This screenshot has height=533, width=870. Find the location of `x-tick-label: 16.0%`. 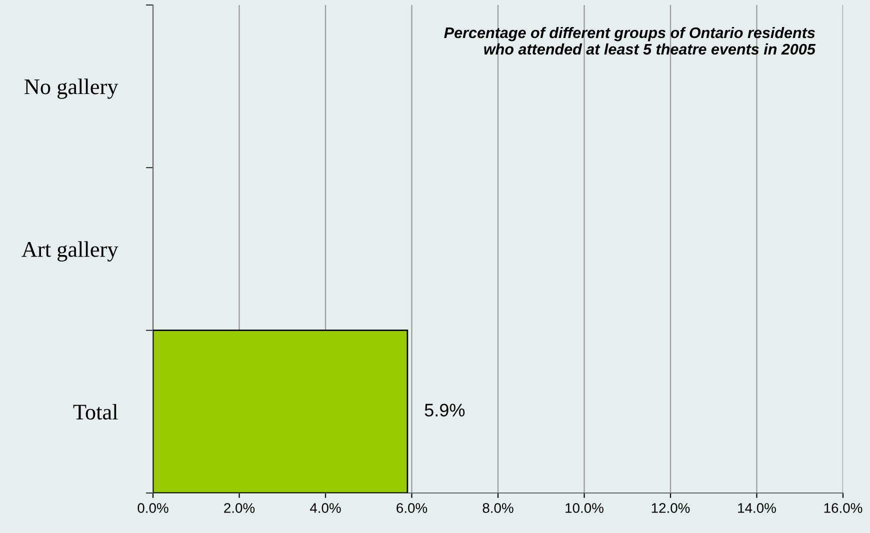

x-tick-label: 16.0% is located at coordinates (843, 508).